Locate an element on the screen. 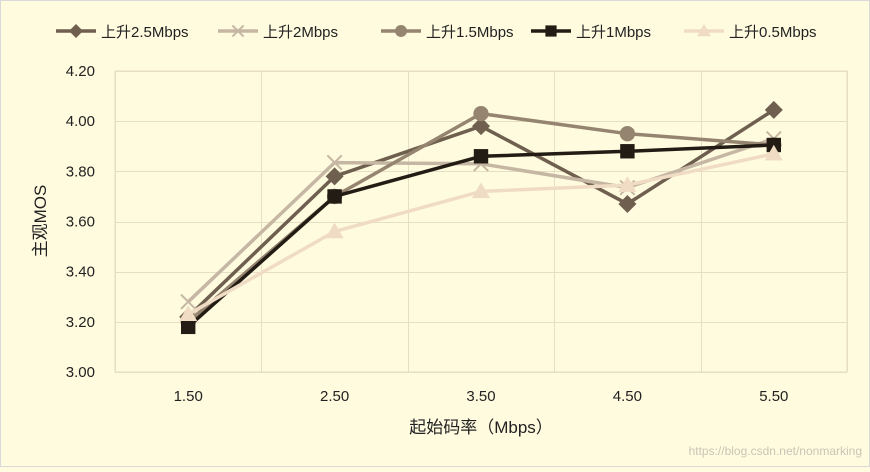 Image resolution: width=870 pixels, height=472 pixels. y-tick-label: 3.20 is located at coordinates (80, 322).